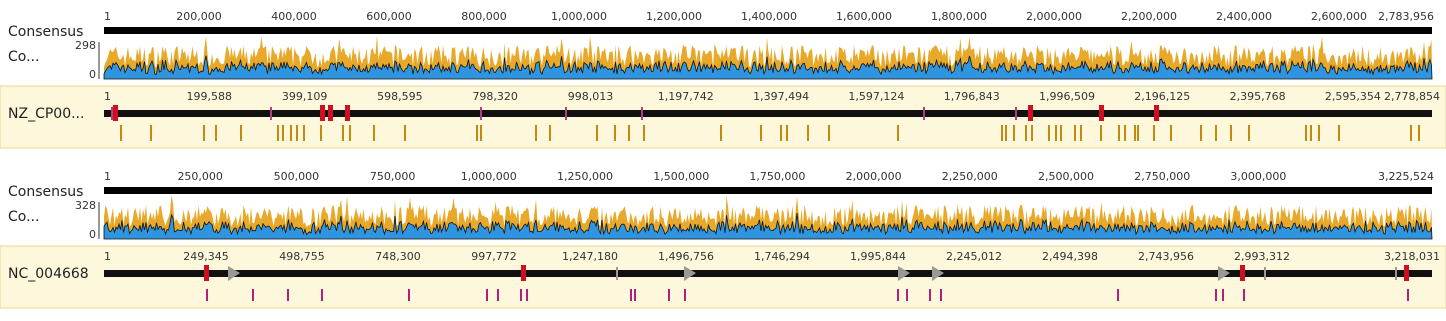 Image resolution: width=1446 pixels, height=321 pixels. Describe the element at coordinates (1066, 176) in the screenshot. I see `ruler-label: 2,500,000` at that location.